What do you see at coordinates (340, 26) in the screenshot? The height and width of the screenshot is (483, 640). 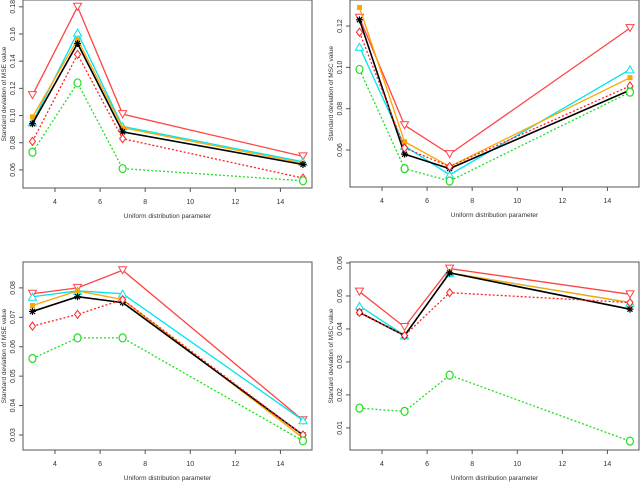 I see `y-tick-label: 0.12` at bounding box center [340, 26].